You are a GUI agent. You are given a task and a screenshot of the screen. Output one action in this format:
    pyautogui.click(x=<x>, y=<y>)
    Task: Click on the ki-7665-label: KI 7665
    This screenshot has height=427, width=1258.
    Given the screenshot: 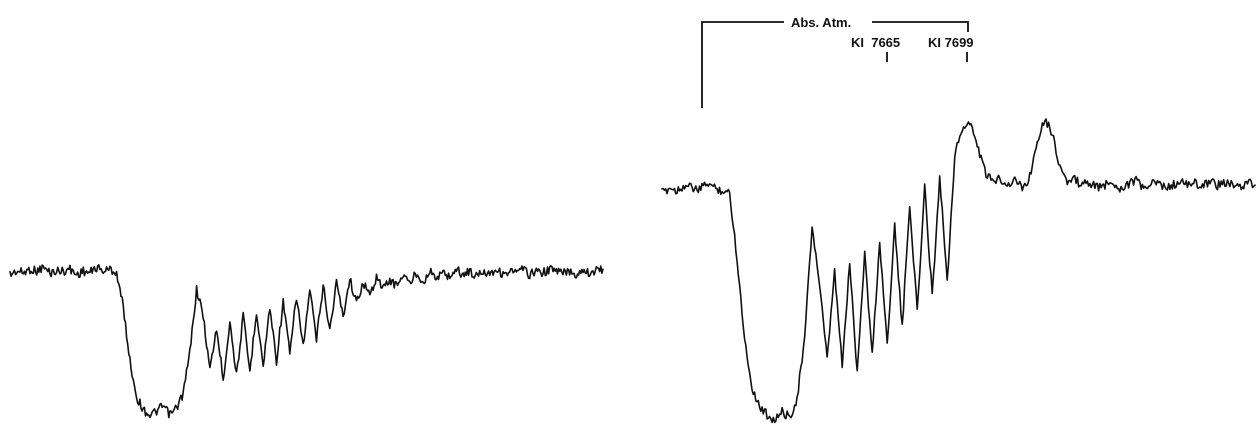 What is the action you would take?
    pyautogui.click(x=875, y=42)
    